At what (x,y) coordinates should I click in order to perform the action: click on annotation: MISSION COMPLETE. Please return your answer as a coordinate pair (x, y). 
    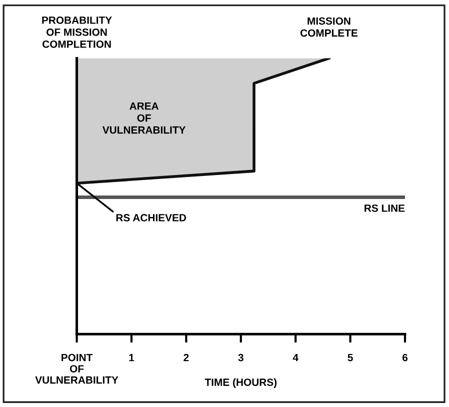
    Looking at the image, I should click on (329, 27).